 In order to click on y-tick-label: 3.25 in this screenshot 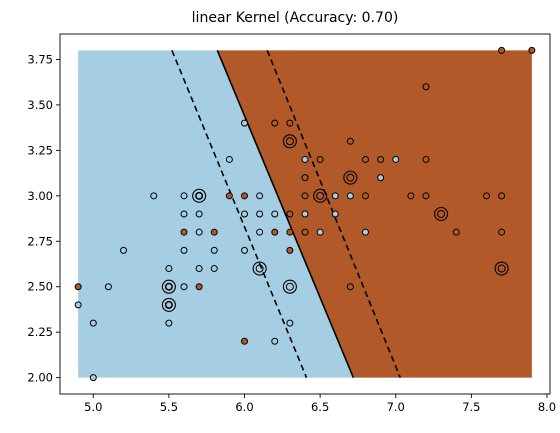, I will do `click(40, 150)`.